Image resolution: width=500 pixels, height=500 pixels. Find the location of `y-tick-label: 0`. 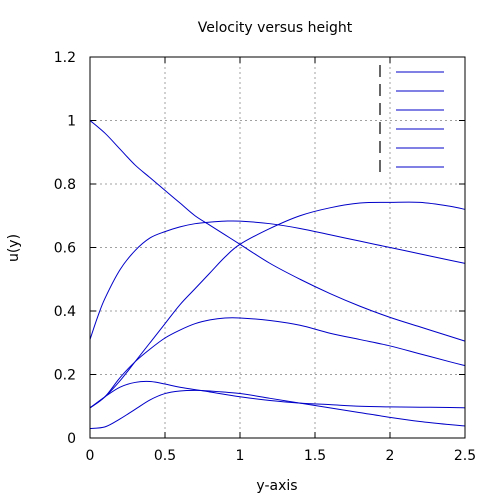

y-tick-label: 0 is located at coordinates (71, 439).